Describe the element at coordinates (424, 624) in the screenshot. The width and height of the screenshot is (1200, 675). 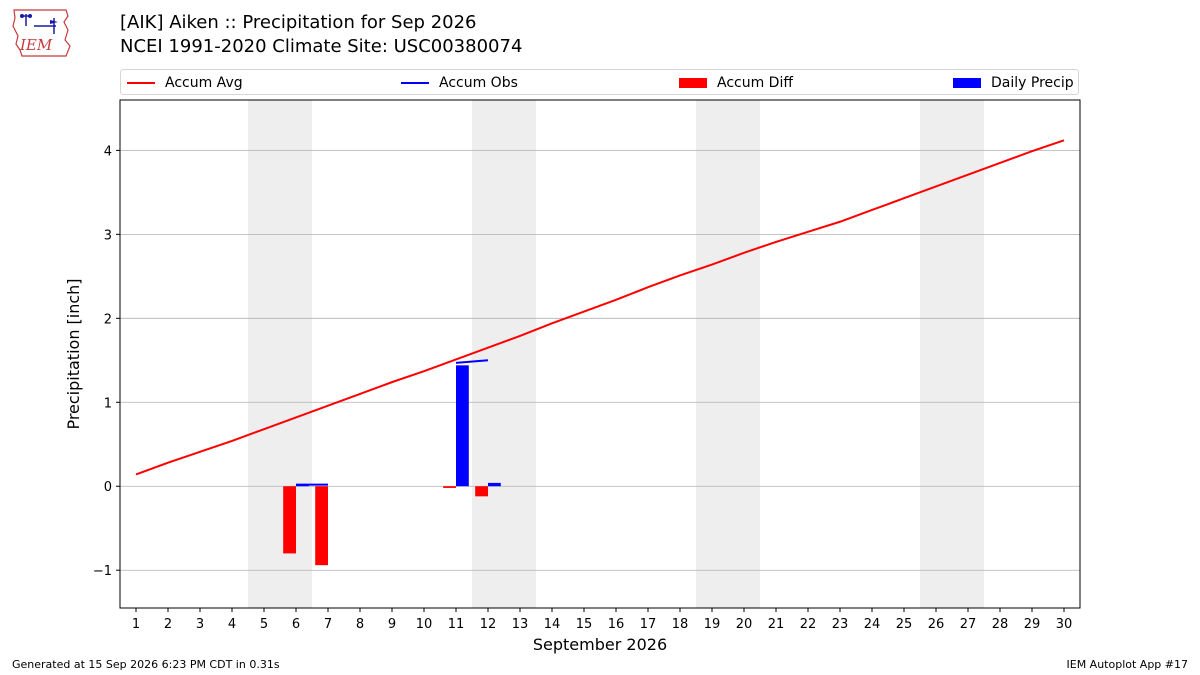
I see `x-tick-label: 10` at that location.